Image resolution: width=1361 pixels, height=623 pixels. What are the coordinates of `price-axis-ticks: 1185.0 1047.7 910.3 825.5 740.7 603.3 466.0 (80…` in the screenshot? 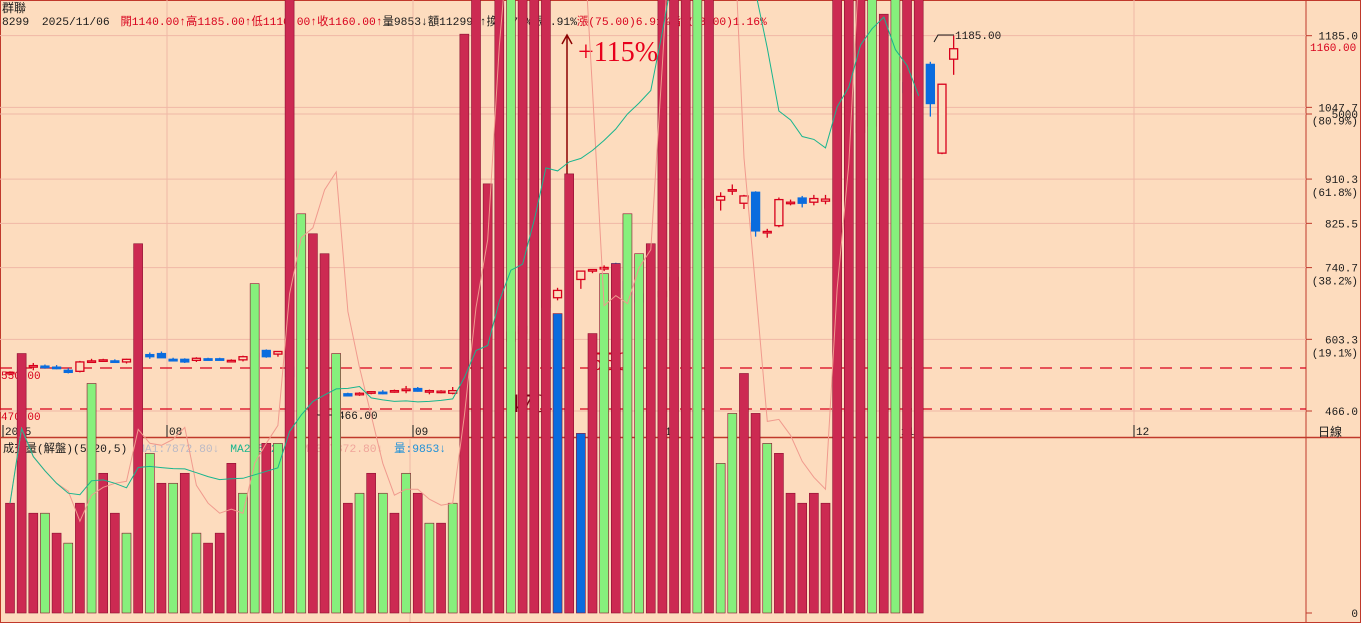 It's located at (1332, 225).